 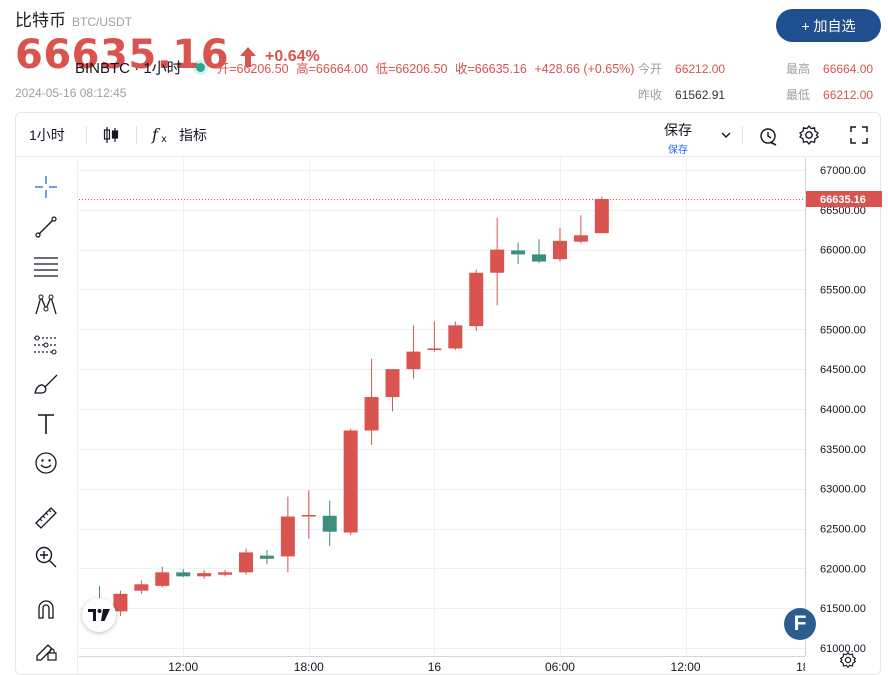 I want to click on gear-icon, so click(x=809, y=135).